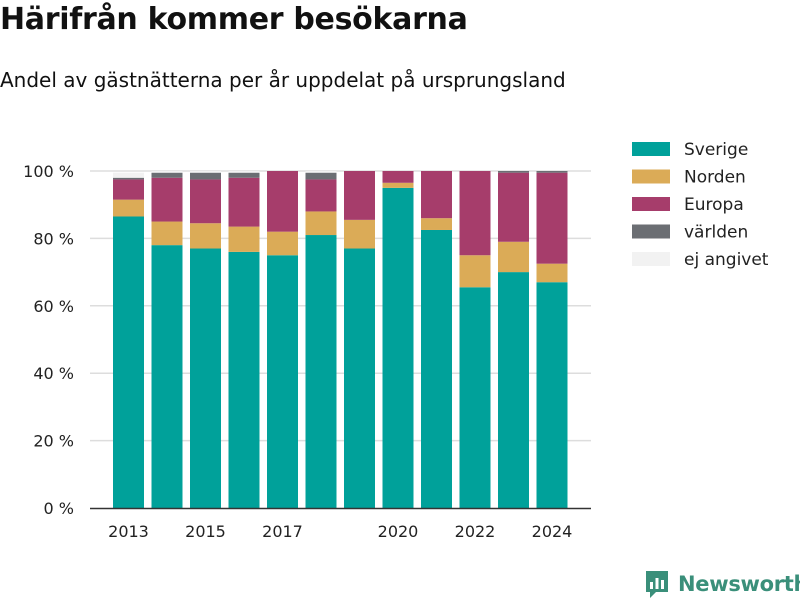 This screenshot has width=800, height=600. I want to click on bar-segment-norden-2021, so click(436, 224).